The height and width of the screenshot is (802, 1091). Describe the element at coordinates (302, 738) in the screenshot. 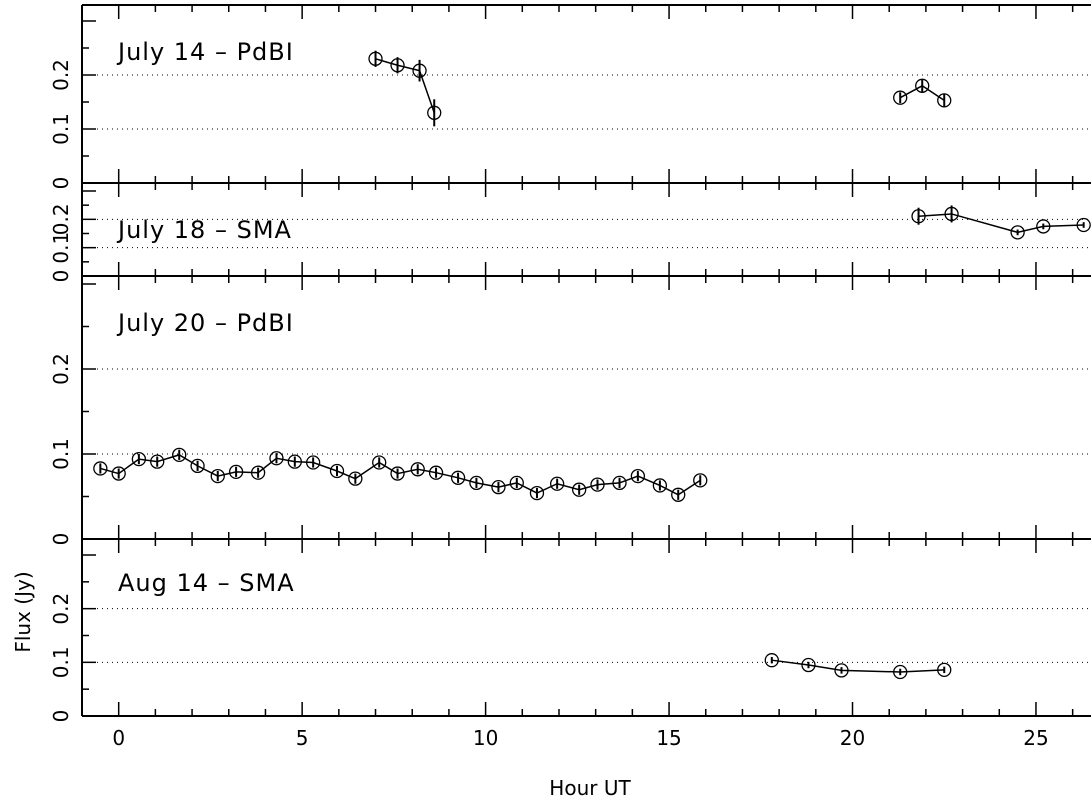

I see `x-tick-label: 5` at that location.